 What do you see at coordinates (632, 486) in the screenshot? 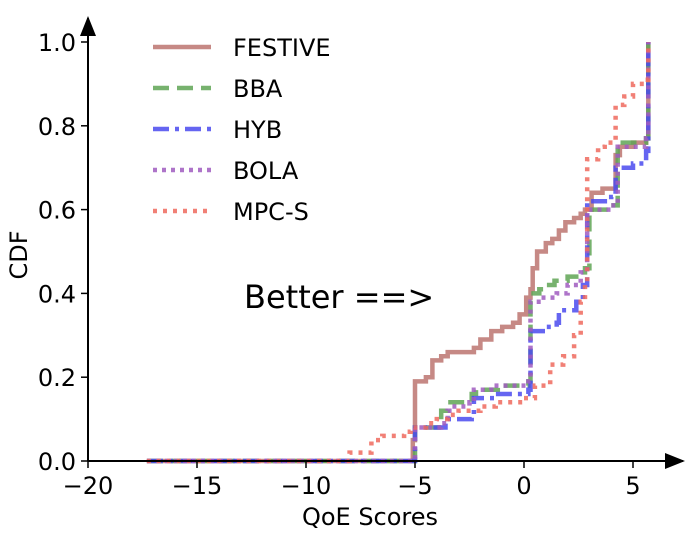
I see `x-tick-label: 5` at bounding box center [632, 486].